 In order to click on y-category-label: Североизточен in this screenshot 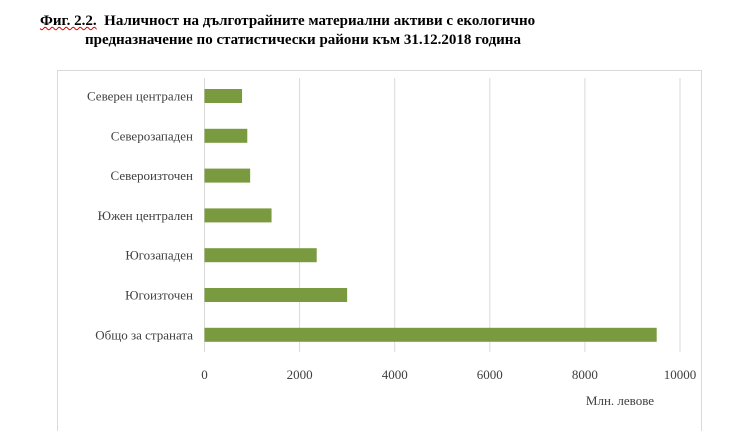, I will do `click(152, 175)`.